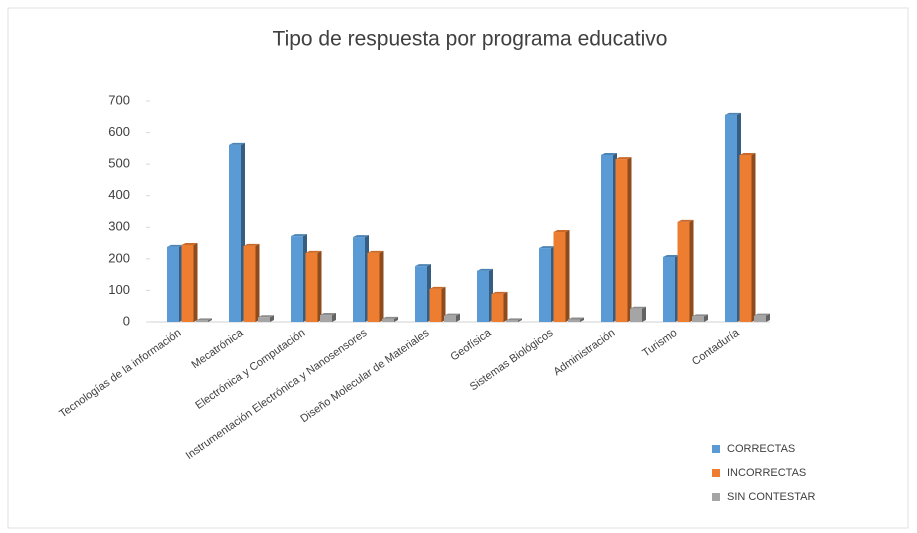 This screenshot has width=917, height=533. Describe the element at coordinates (119, 226) in the screenshot. I see `y-tick-label: 300` at that location.